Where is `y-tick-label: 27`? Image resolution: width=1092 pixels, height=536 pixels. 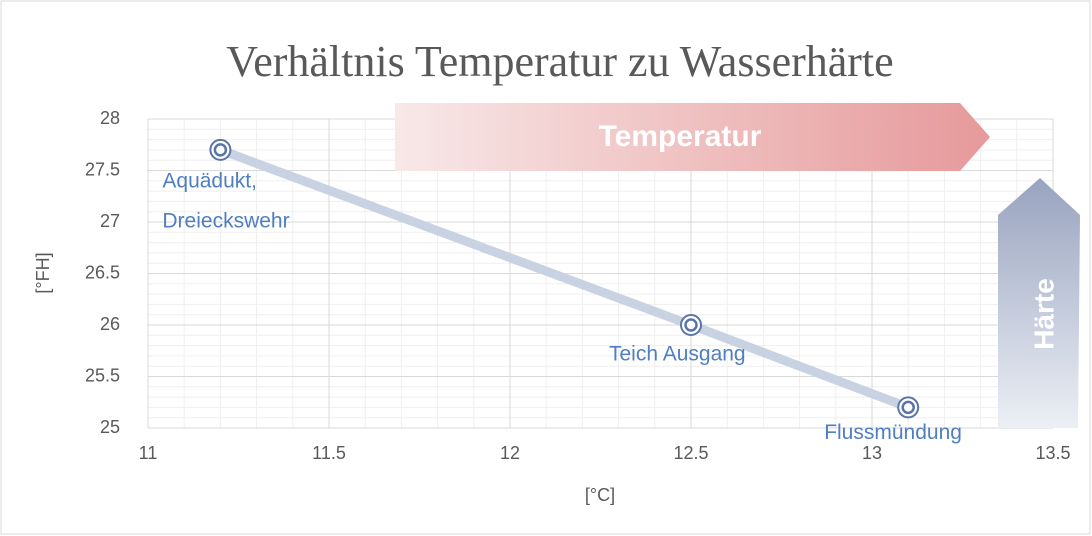
y-tick-label: 27 is located at coordinates (110, 221).